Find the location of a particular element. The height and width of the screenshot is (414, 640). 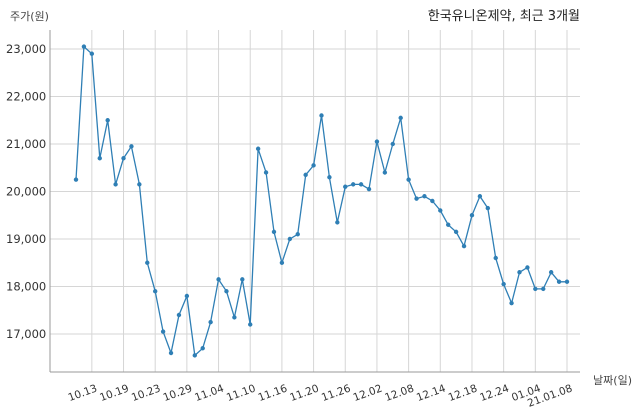

x-tick-label: 12.02 is located at coordinates (368, 394).